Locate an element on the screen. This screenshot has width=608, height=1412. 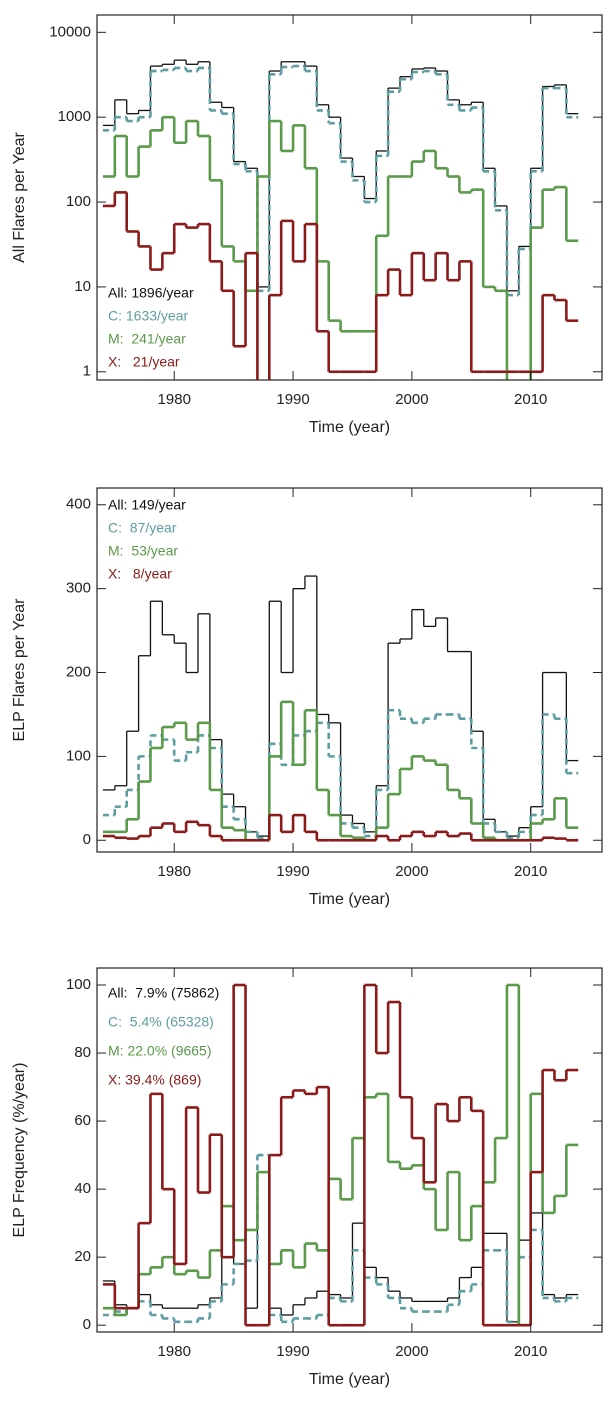
legend-entry: X: 21/year is located at coordinates (144, 362).